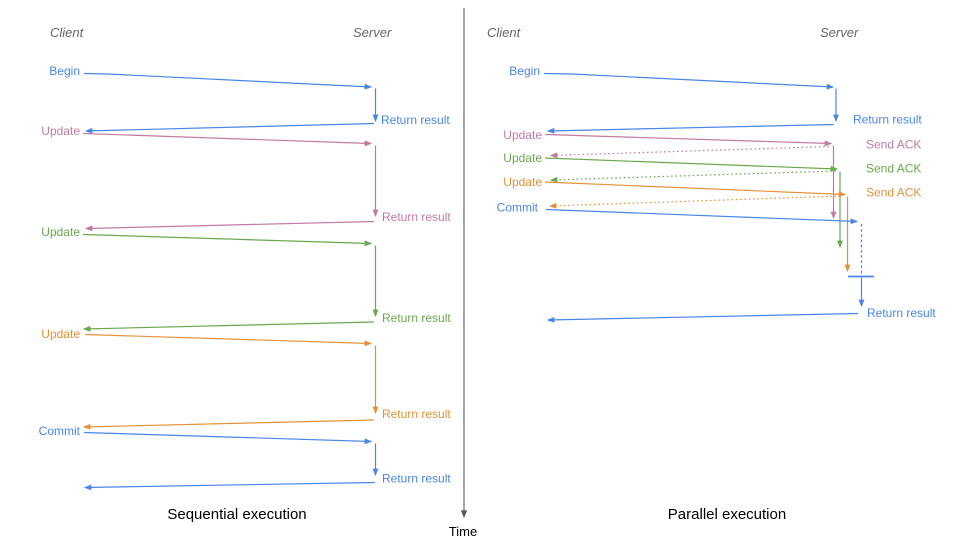 This screenshot has height=540, width=960. Describe the element at coordinates (504, 32) in the screenshot. I see `par-client-header: Client` at that location.